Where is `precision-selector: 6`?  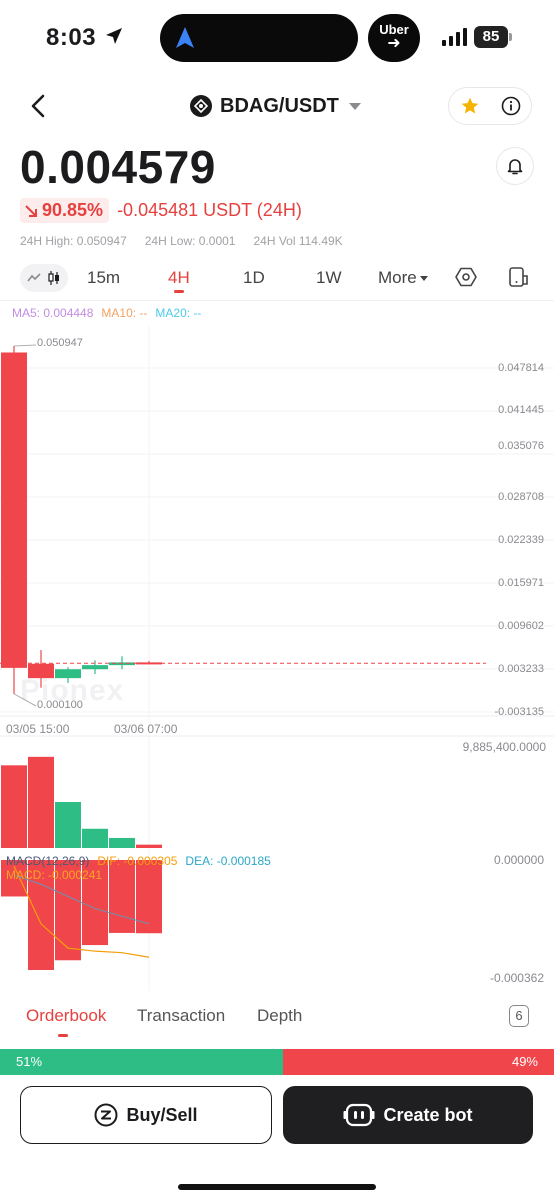
precision-selector: 6 is located at coordinates (519, 1016).